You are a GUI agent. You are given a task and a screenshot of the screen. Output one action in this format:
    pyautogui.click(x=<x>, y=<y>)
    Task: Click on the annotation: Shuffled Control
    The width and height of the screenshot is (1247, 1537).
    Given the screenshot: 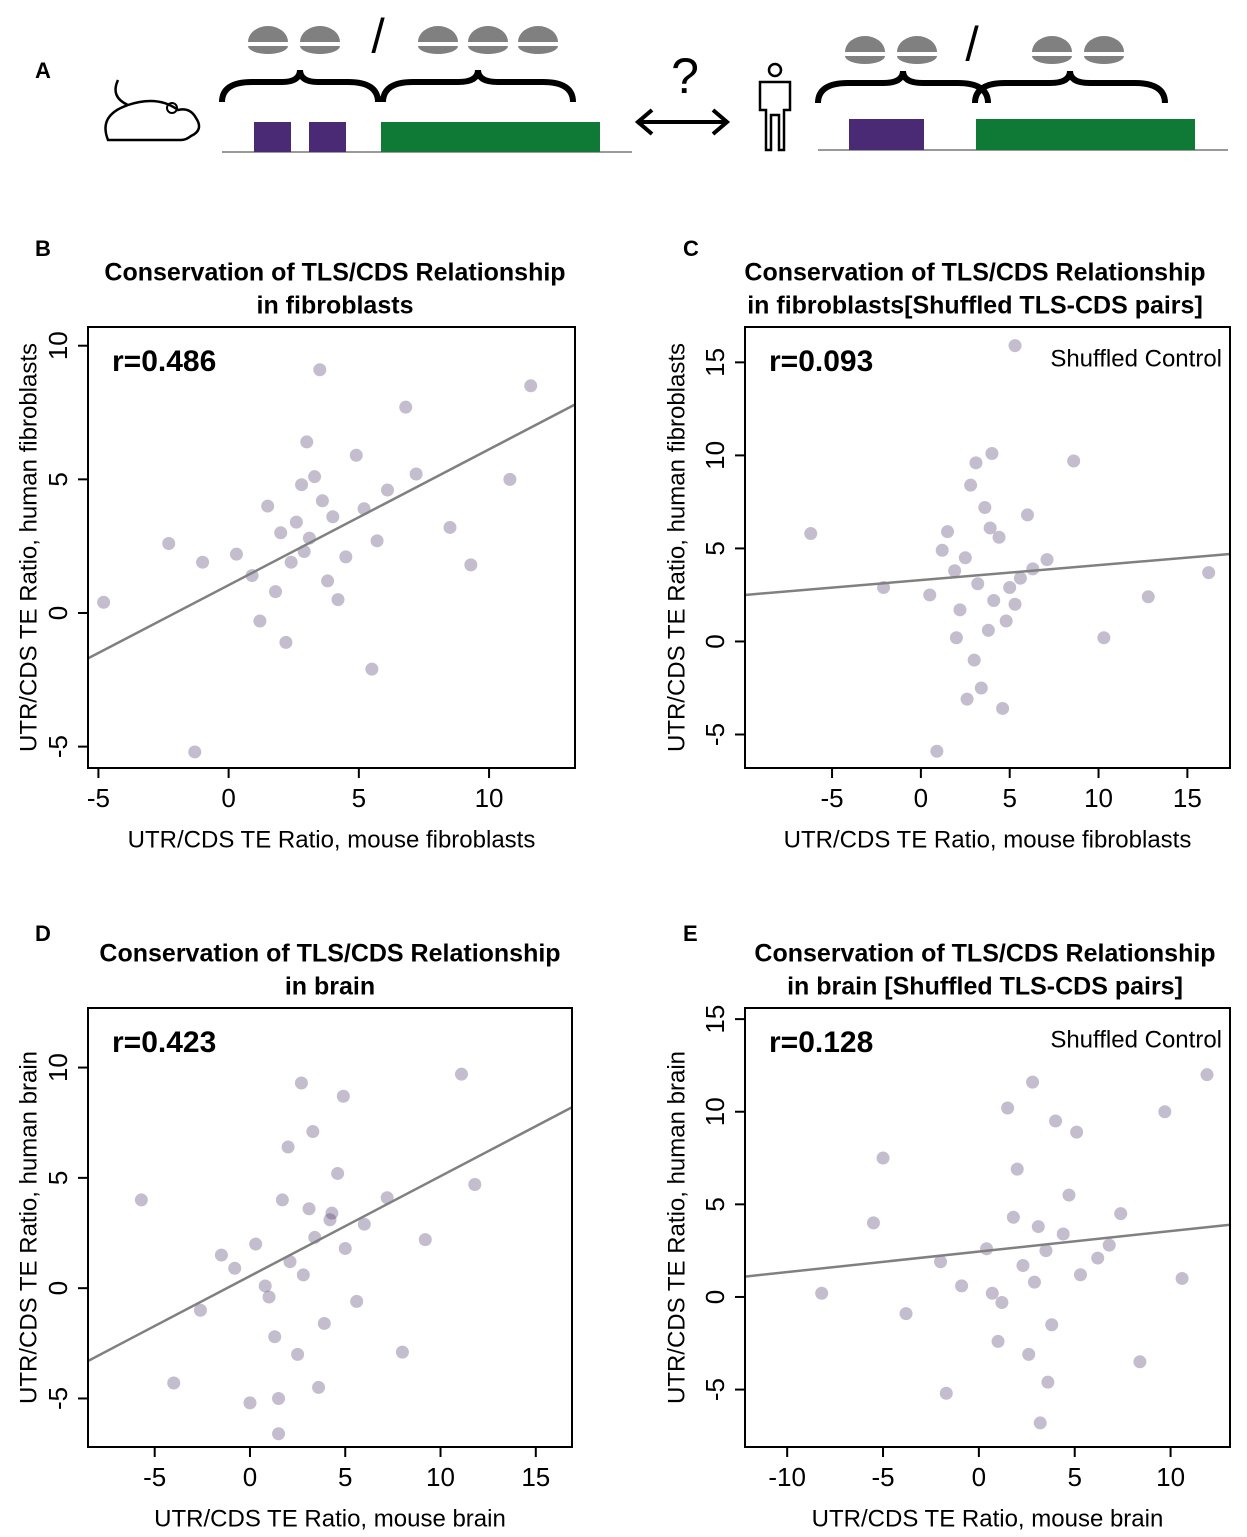 What is the action you would take?
    pyautogui.click(x=1136, y=358)
    